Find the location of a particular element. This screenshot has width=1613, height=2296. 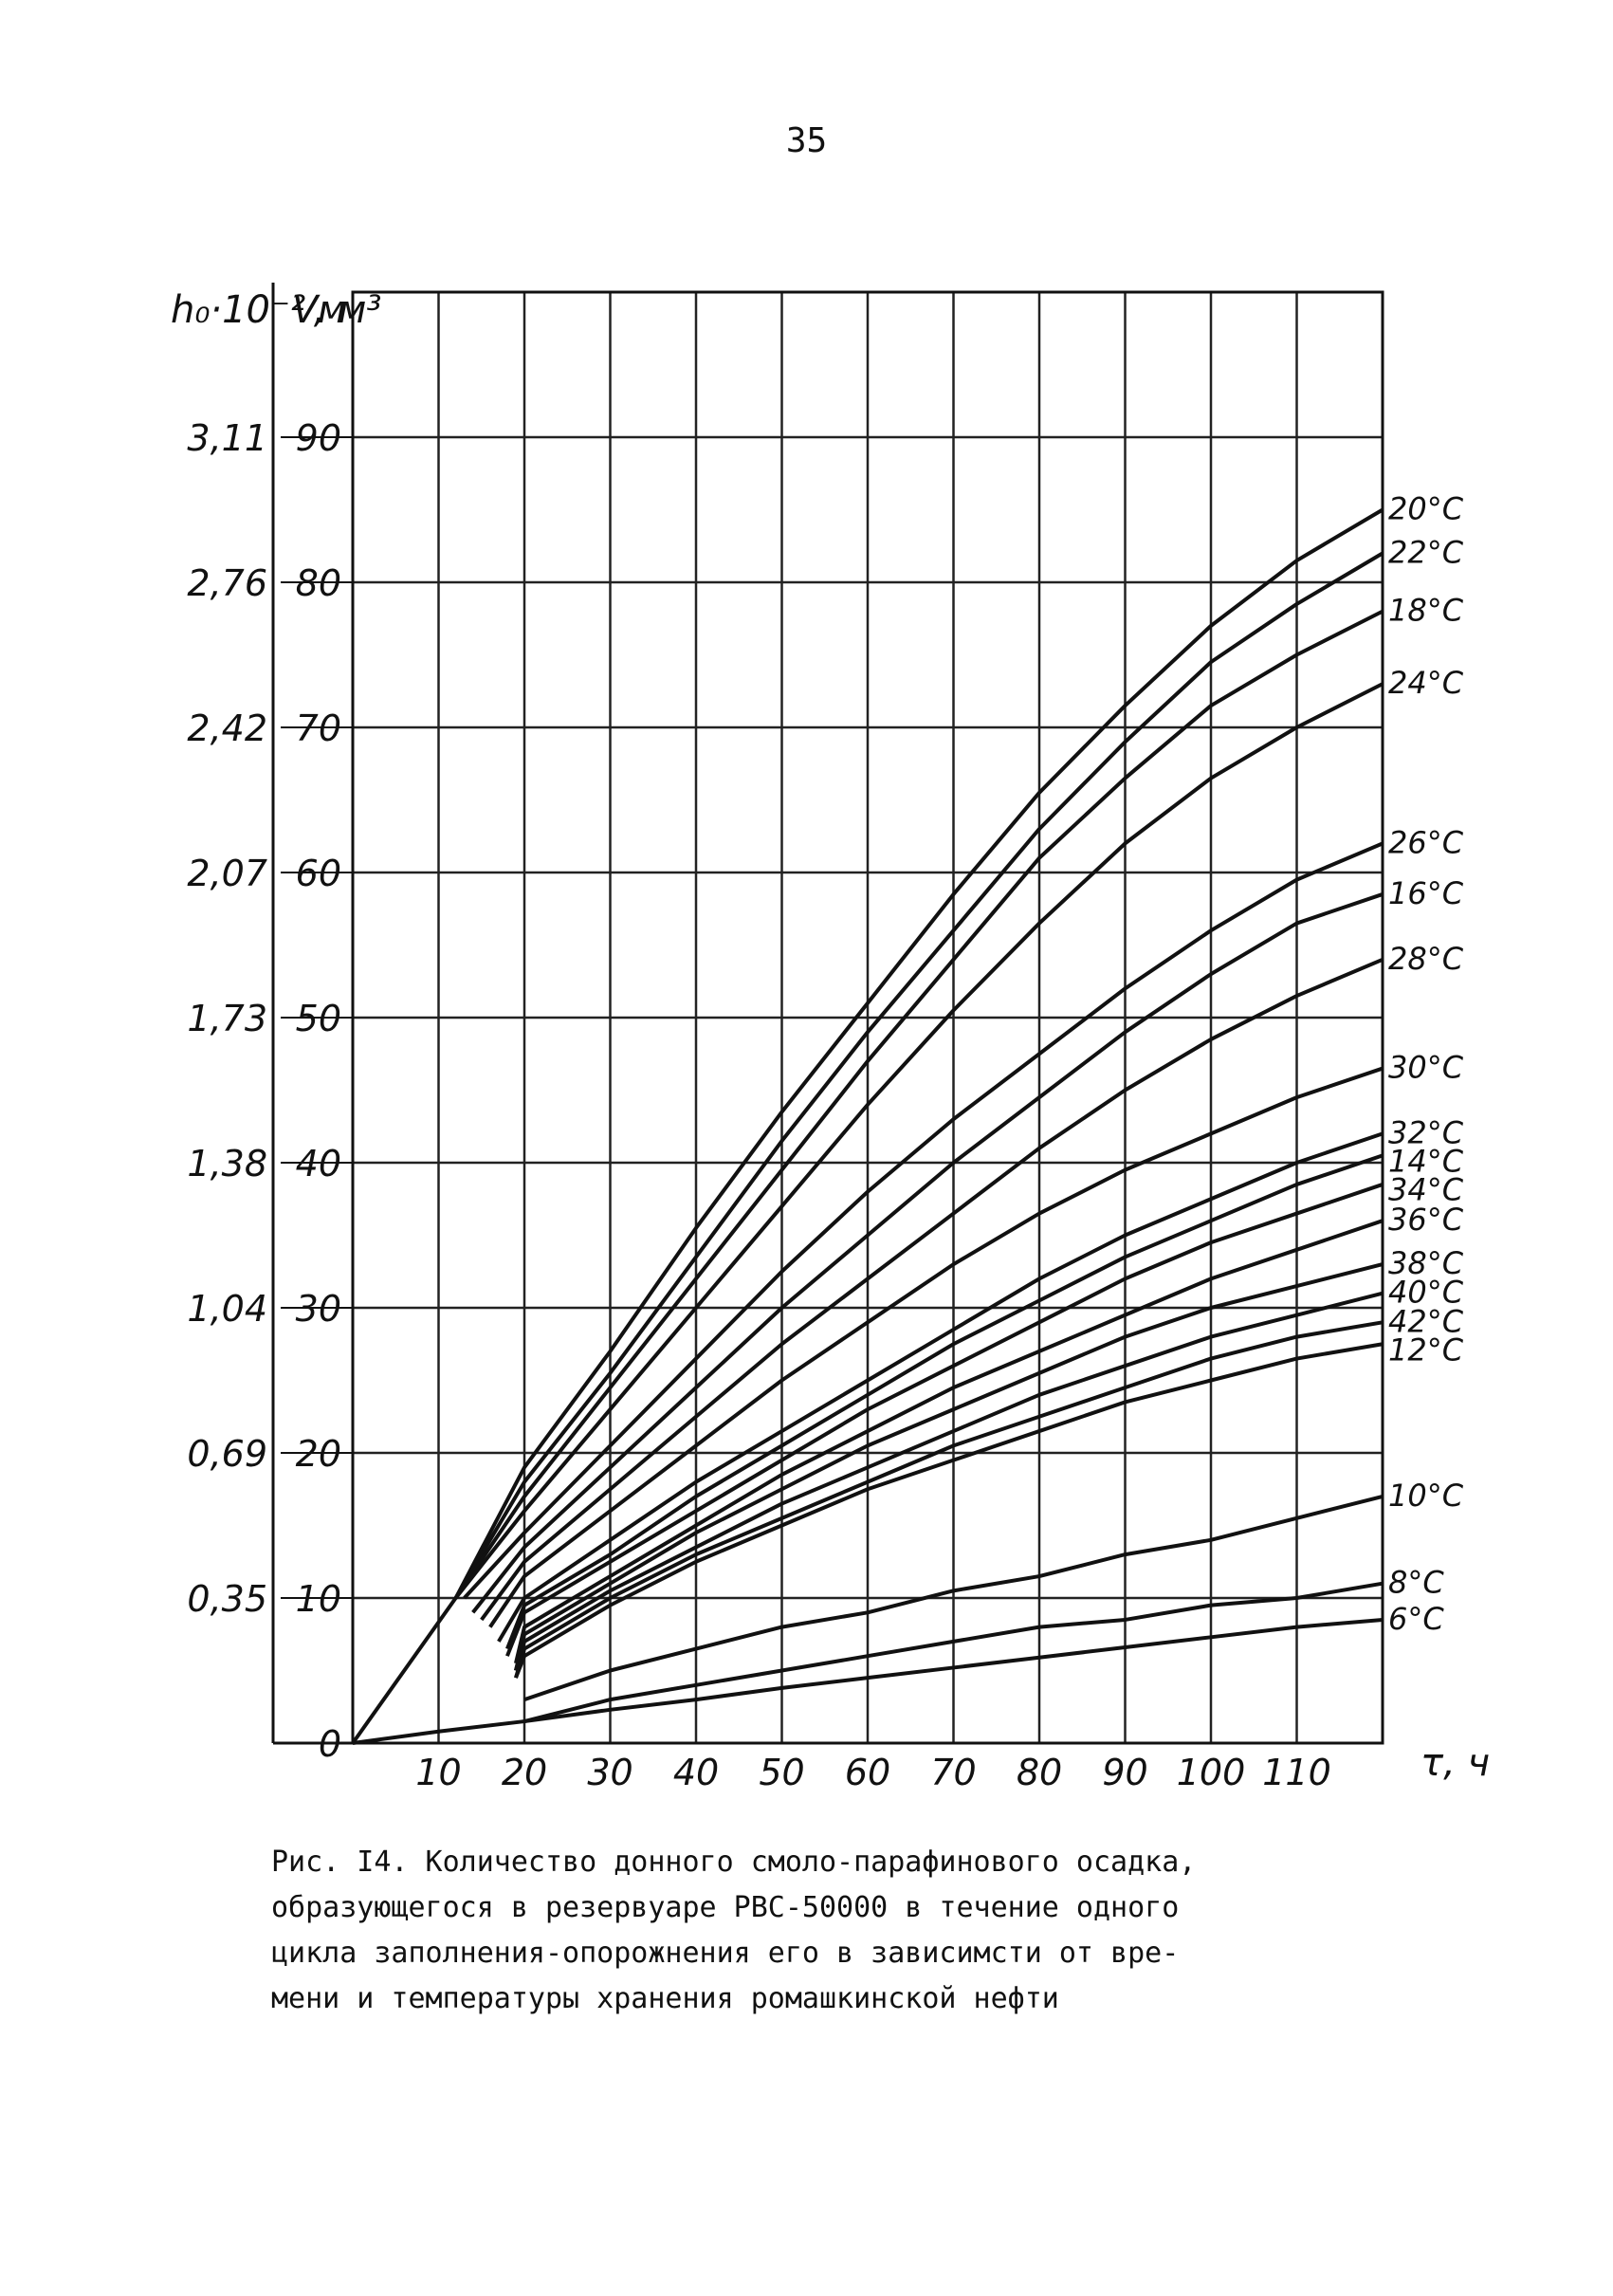

y-tick-label: 70 is located at coordinates (318, 728).